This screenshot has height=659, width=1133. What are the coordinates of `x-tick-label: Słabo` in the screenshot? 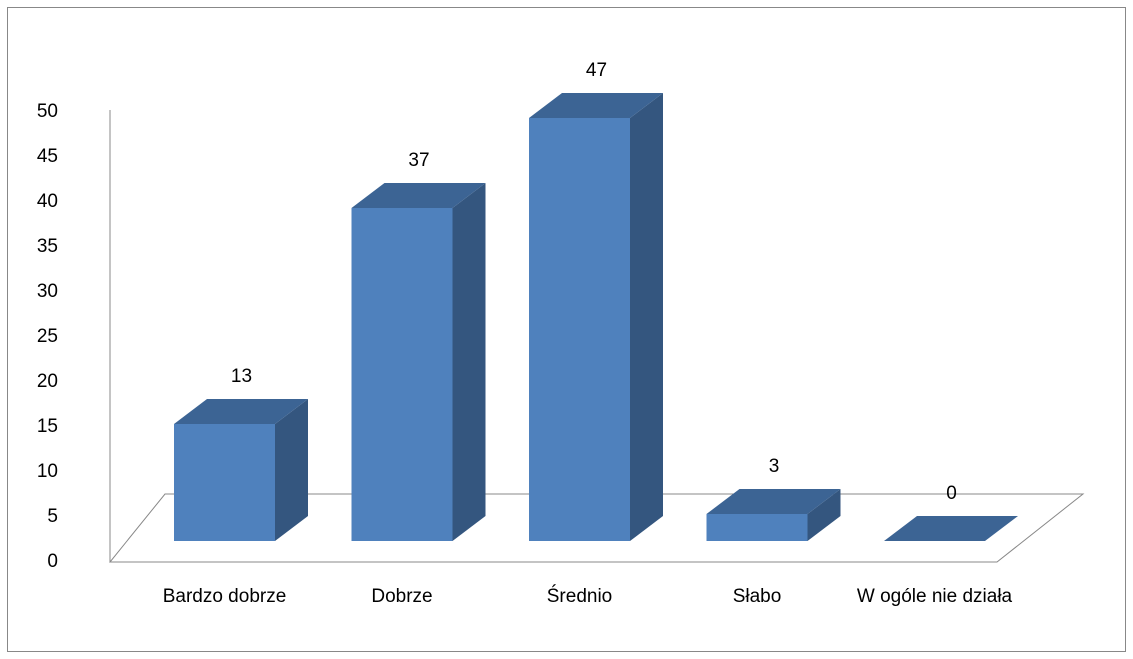 It's located at (757, 596).